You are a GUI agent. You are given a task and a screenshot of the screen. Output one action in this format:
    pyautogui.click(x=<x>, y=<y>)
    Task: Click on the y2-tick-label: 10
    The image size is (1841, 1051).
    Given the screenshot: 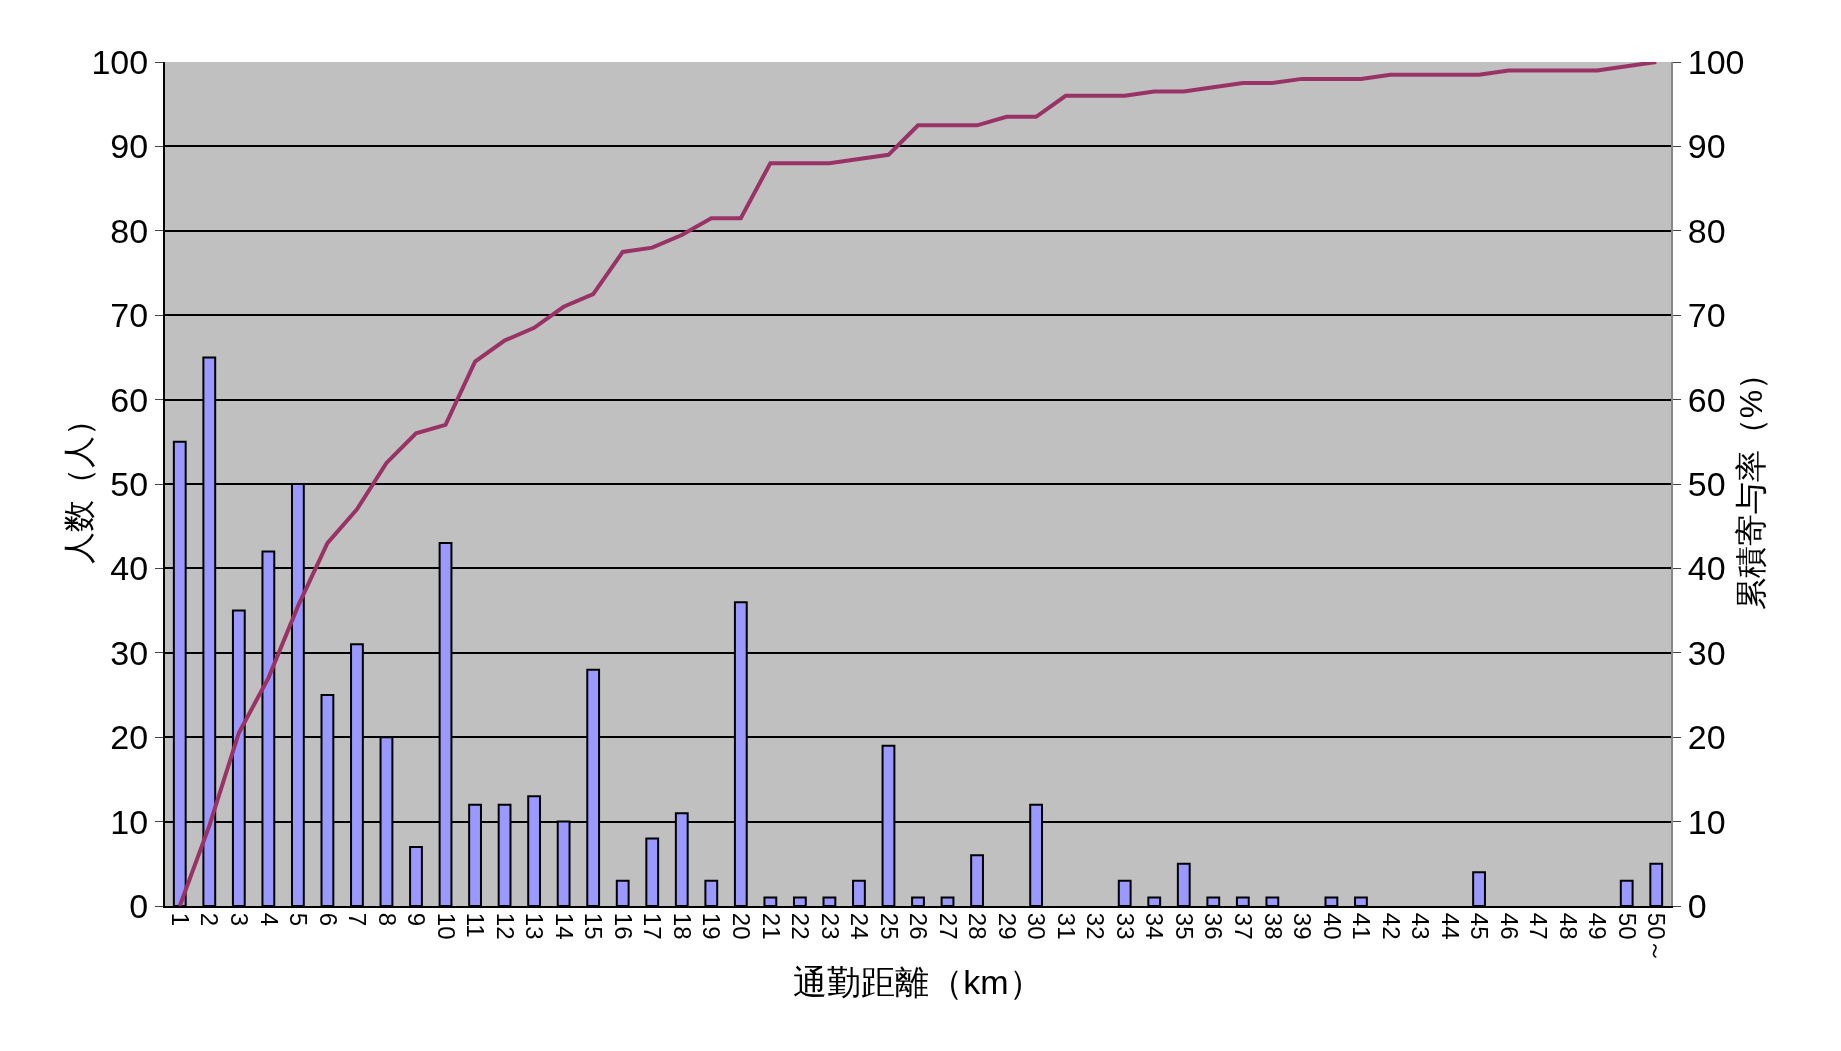 What is the action you would take?
    pyautogui.click(x=1706, y=821)
    